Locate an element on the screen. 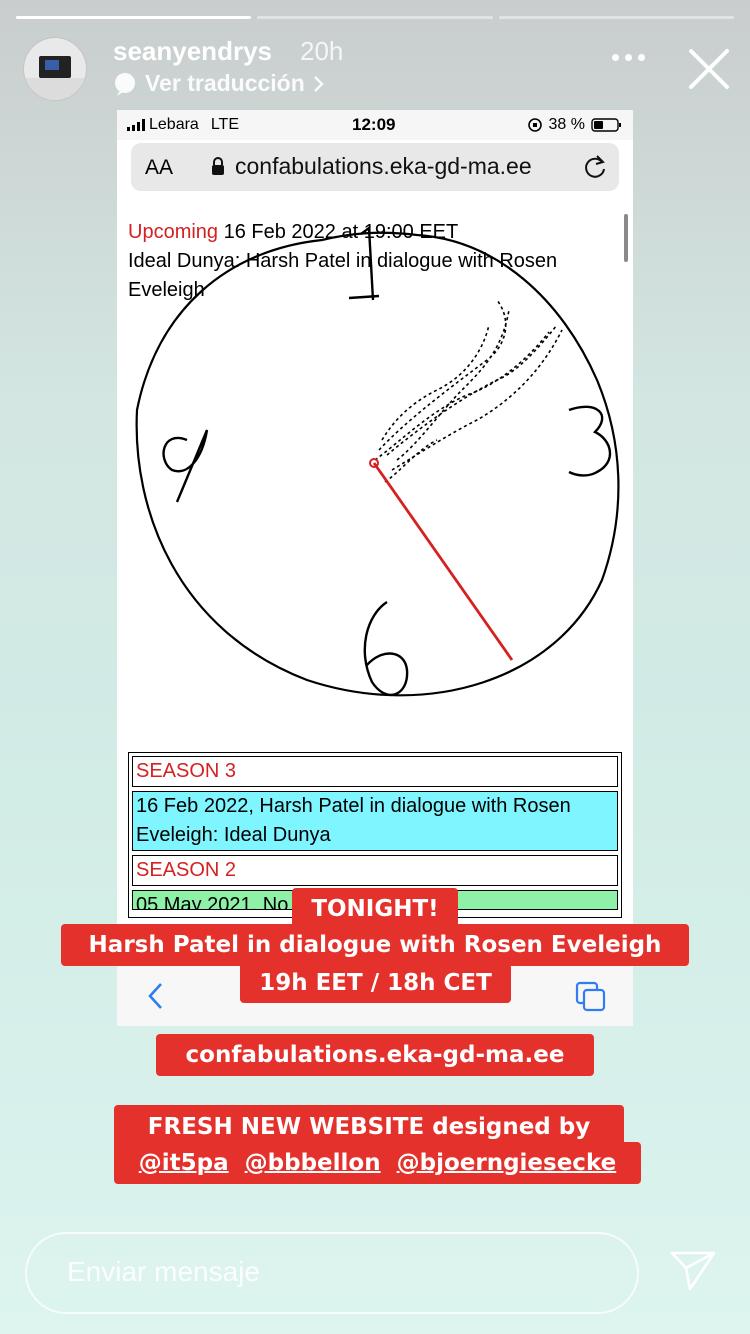 The height and width of the screenshot is (1334, 750). battery-icon is located at coordinates (606, 125).